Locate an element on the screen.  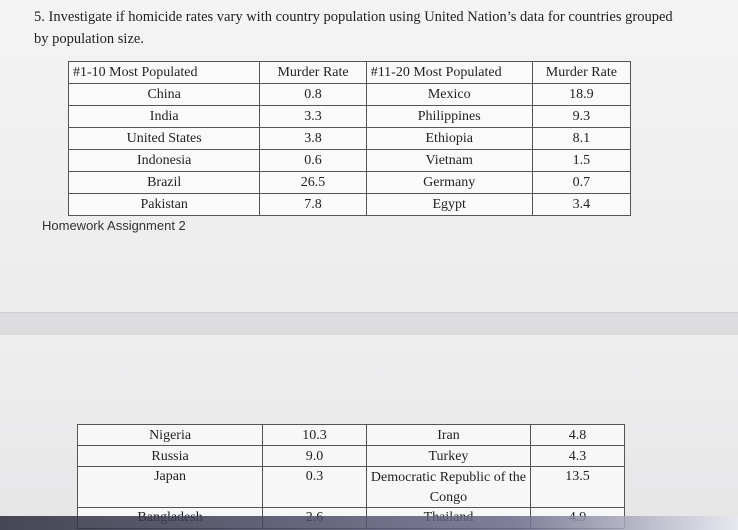
page-separator is located at coordinates (369, 324).